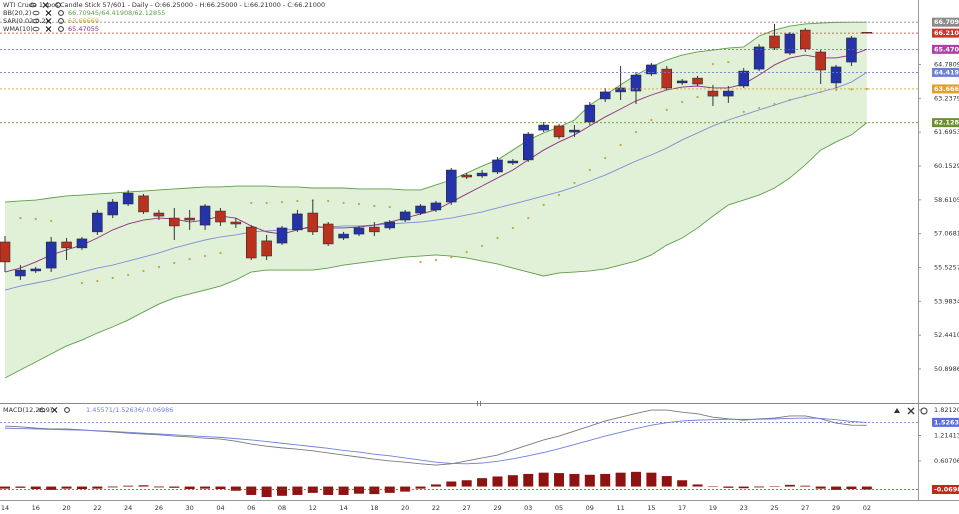 This screenshot has height=514, width=959. Describe the element at coordinates (946, 461) in the screenshot. I see `y-tick-label: 0.60706` at that location.